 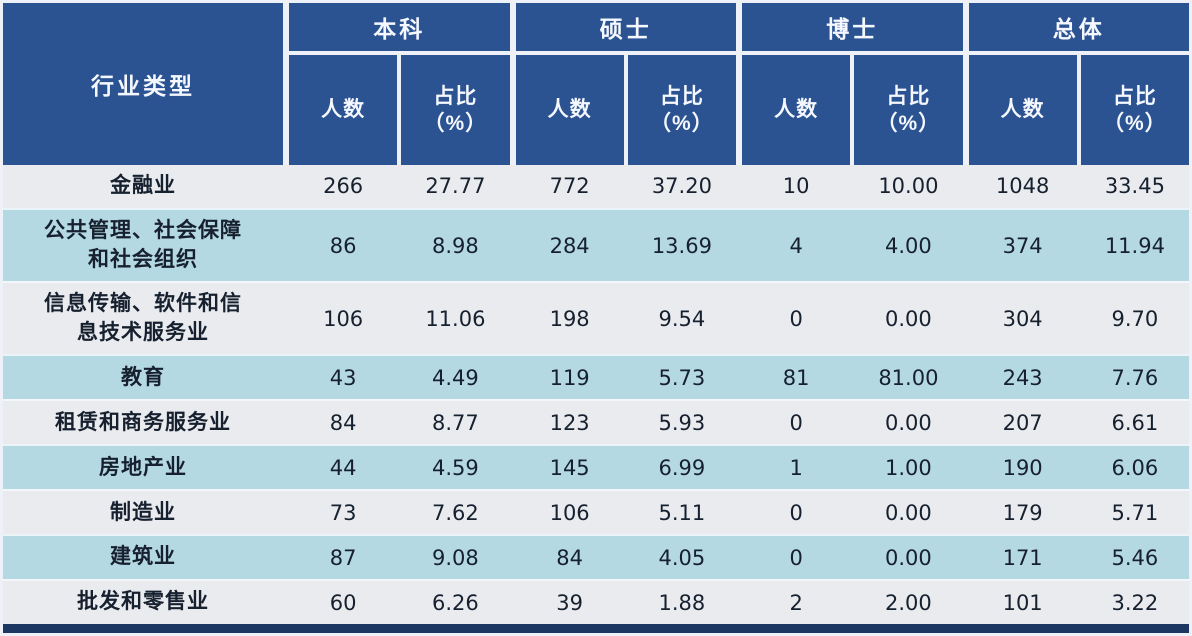 I want to click on table-cell: 179, so click(x=1022, y=512).